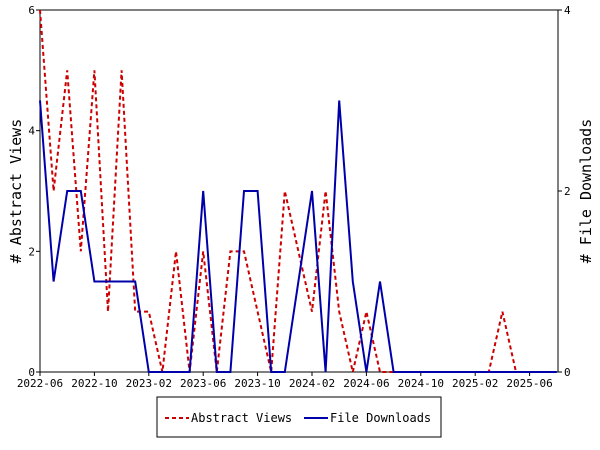 The image size is (600, 450). Describe the element at coordinates (312, 383) in the screenshot. I see `x-tick-label: 2024-02` at that location.